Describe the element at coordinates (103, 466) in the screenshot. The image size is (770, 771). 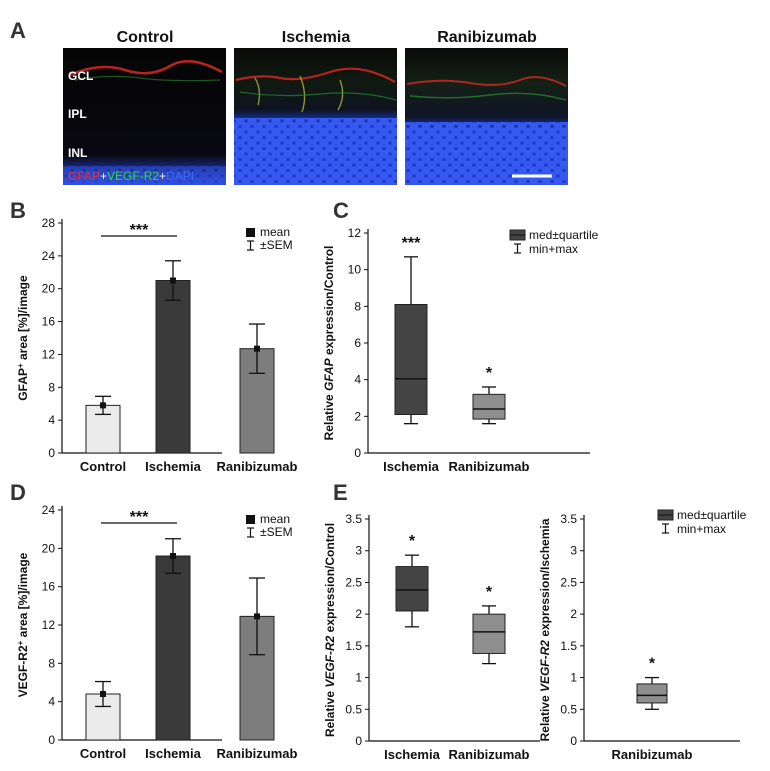
I see `chart-b-x-tick-label: Control` at that location.